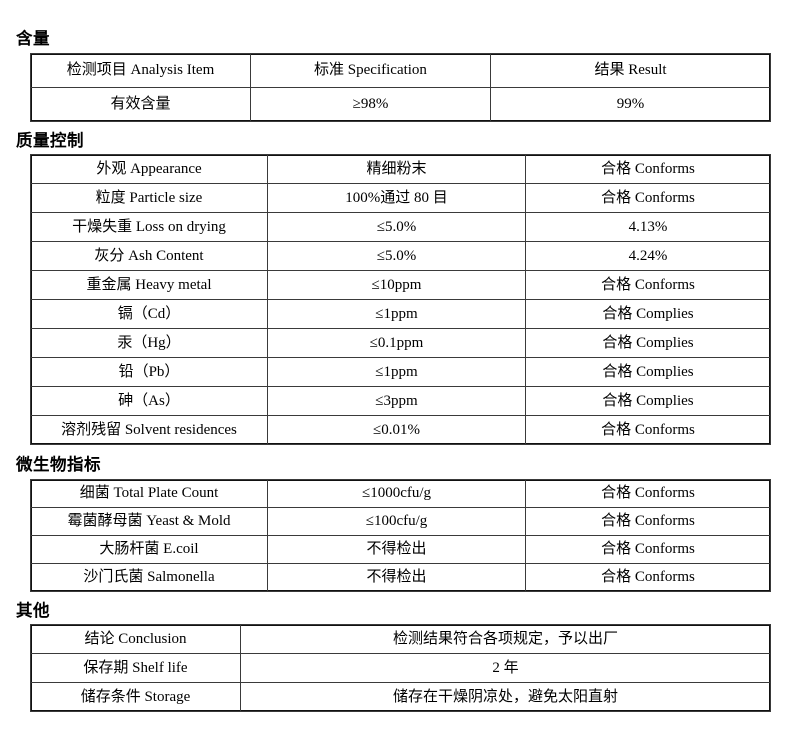 The width and height of the screenshot is (800, 733). What do you see at coordinates (505, 639) in the screenshot?
I see `cell-value: 检测结果符合各项规定，予以出厂` at bounding box center [505, 639].